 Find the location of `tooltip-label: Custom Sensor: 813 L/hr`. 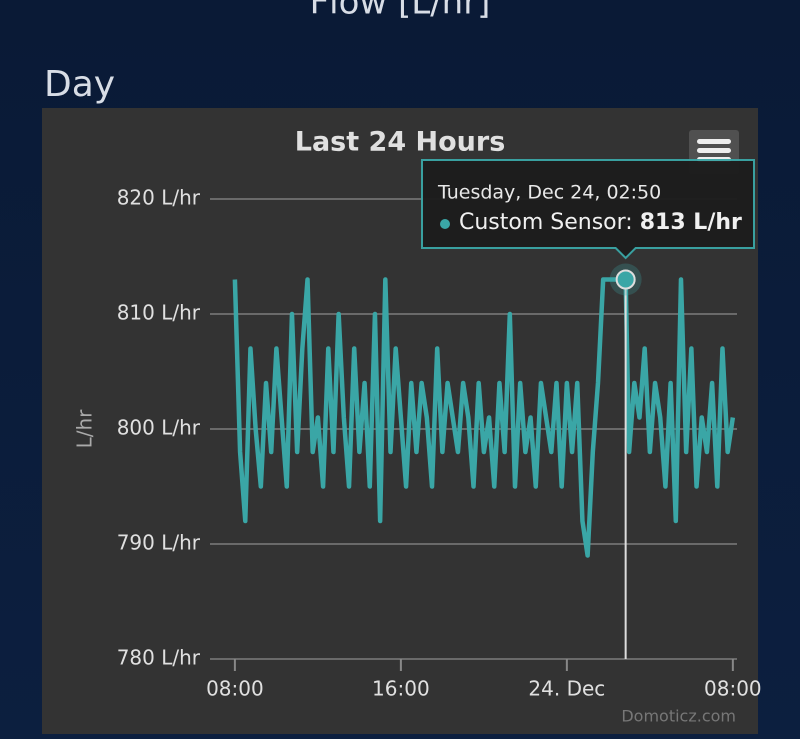

tooltip-label: Custom Sensor: 813 L/hr is located at coordinates (600, 222).